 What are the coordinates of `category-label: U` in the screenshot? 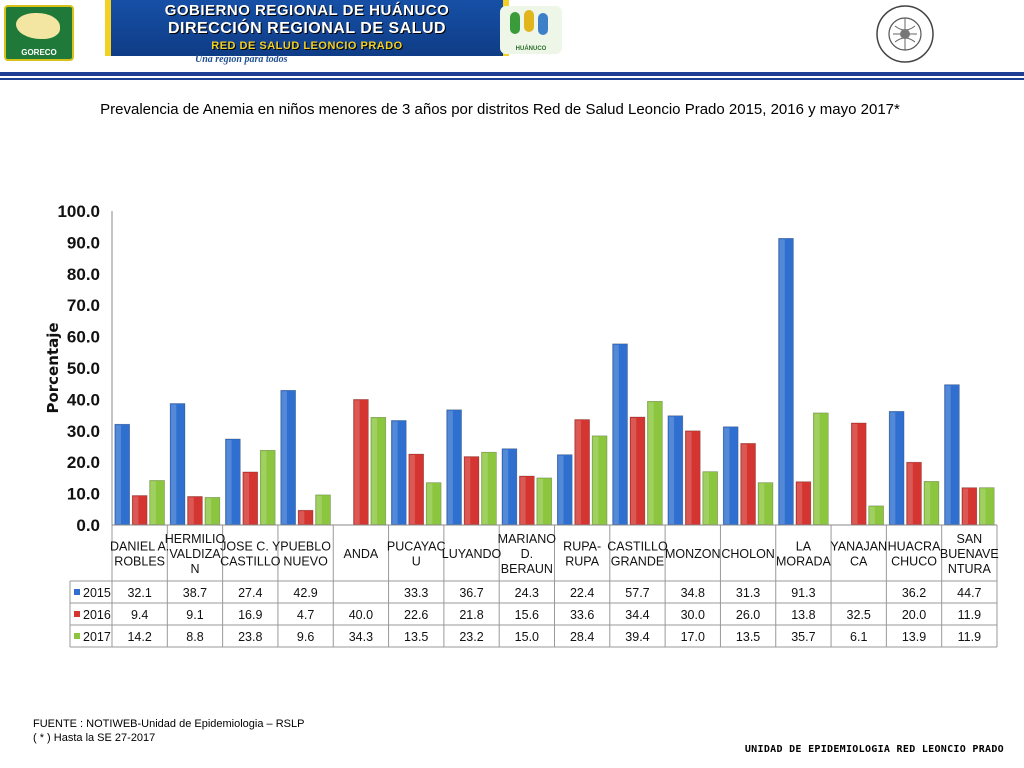 It's located at (416, 562).